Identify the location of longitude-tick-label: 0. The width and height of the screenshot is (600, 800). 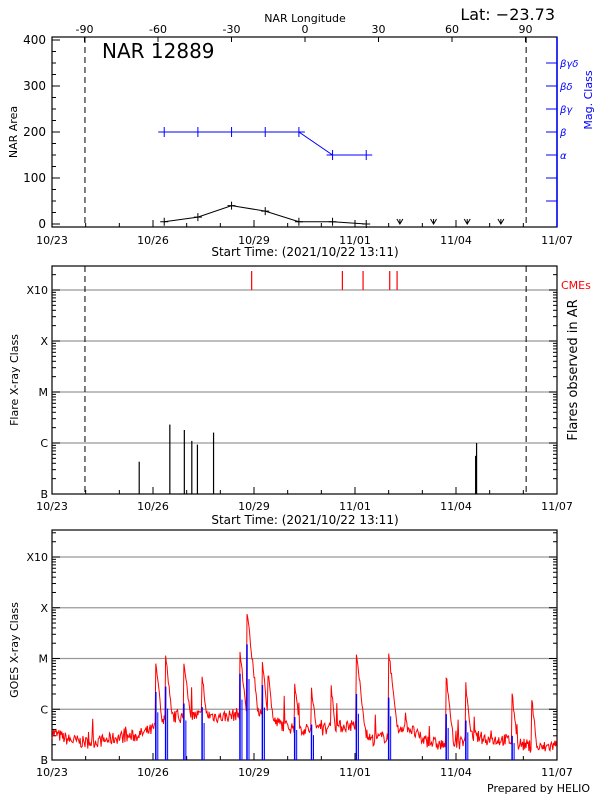
(305, 29).